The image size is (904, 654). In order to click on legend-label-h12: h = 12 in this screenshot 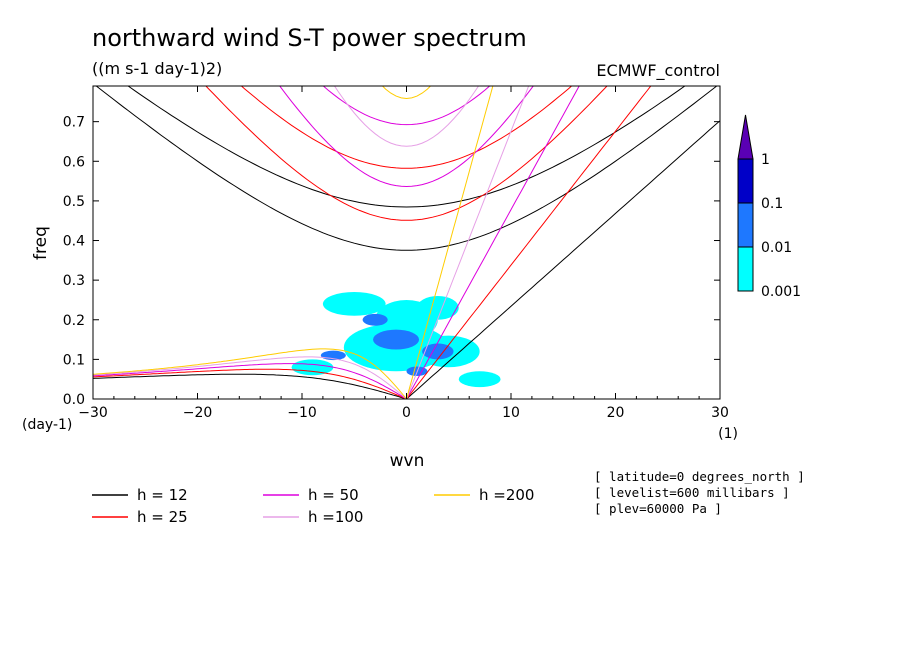, I will do `click(162, 495)`.